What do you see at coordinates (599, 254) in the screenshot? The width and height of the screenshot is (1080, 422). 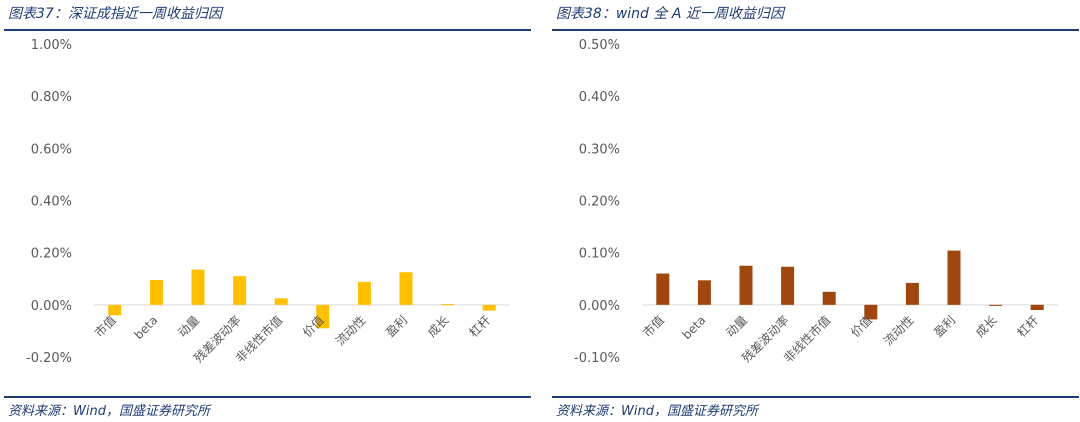 I see `y-tick-label: 0.10%` at bounding box center [599, 254].